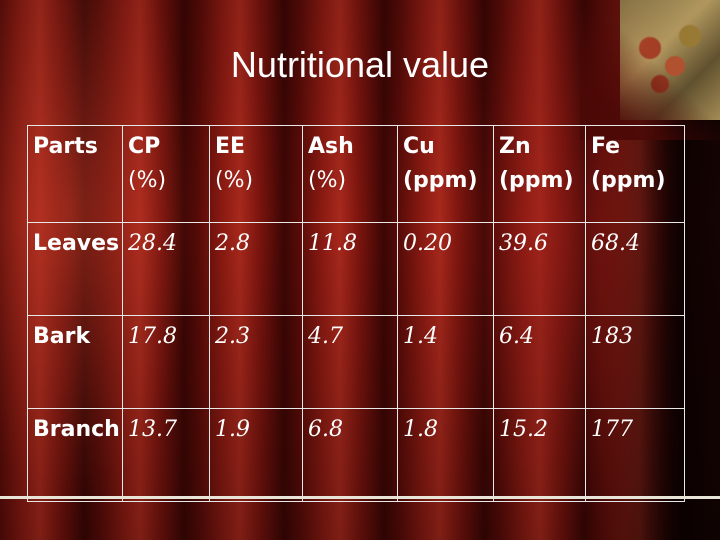  I want to click on cell-cu: 0.20, so click(445, 269).